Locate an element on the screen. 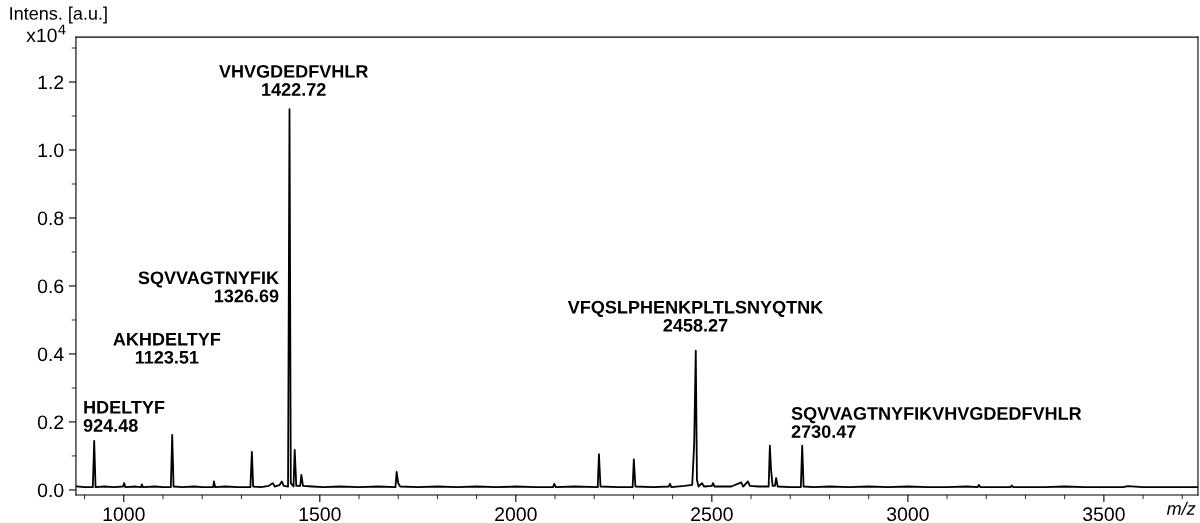 This screenshot has height=523, width=1200. y-tick-label: 1.0 is located at coordinates (51, 150).